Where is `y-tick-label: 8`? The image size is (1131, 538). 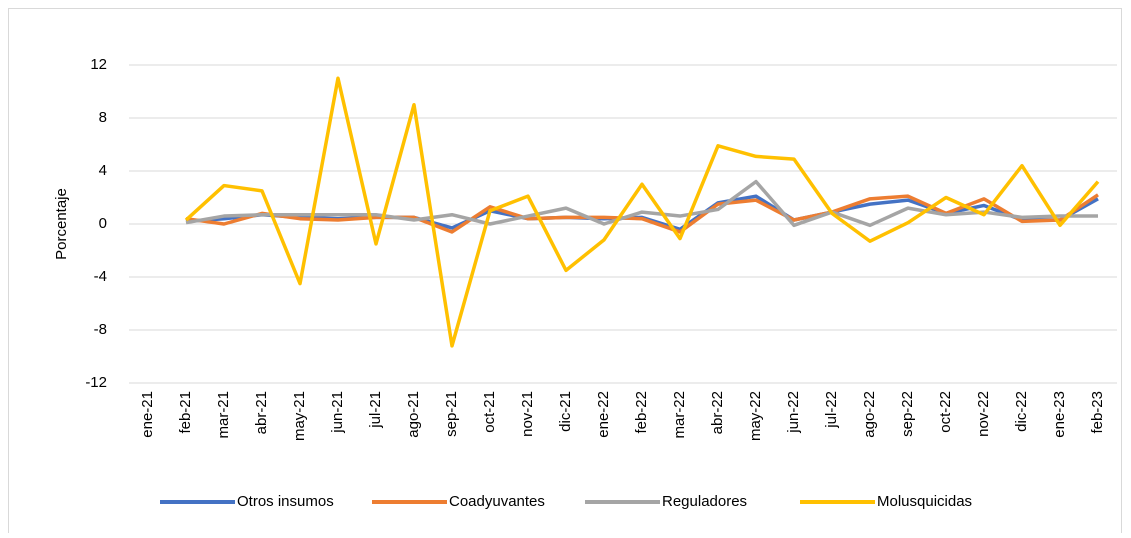
y-tick-label: 8 is located at coordinates (103, 117).